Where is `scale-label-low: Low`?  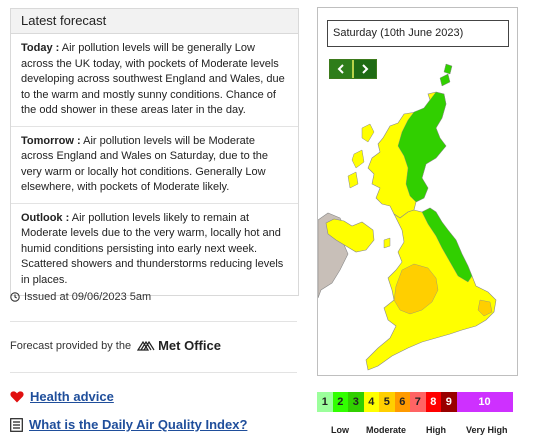 scale-label-low: Low is located at coordinates (340, 430).